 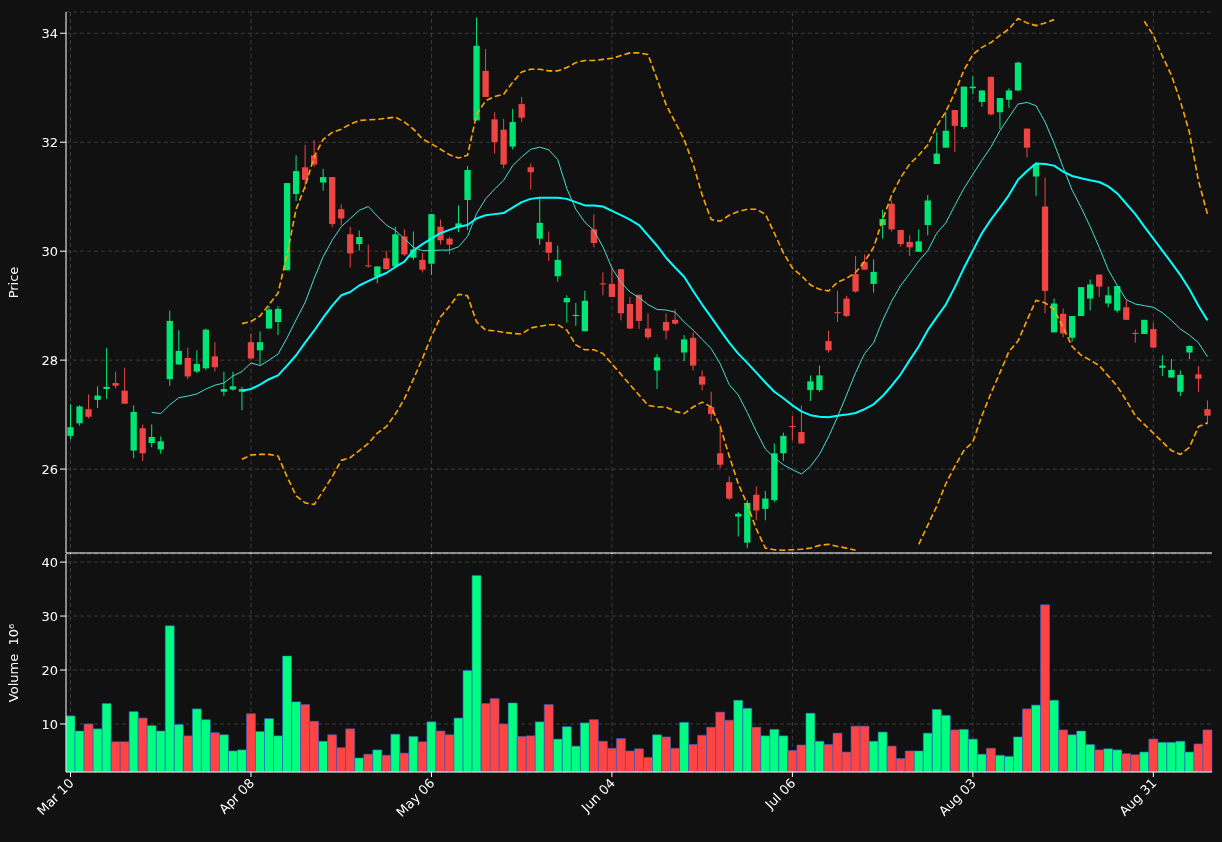 What do you see at coordinates (49, 33) in the screenshot?
I see `y-tick-label: 34` at bounding box center [49, 33].